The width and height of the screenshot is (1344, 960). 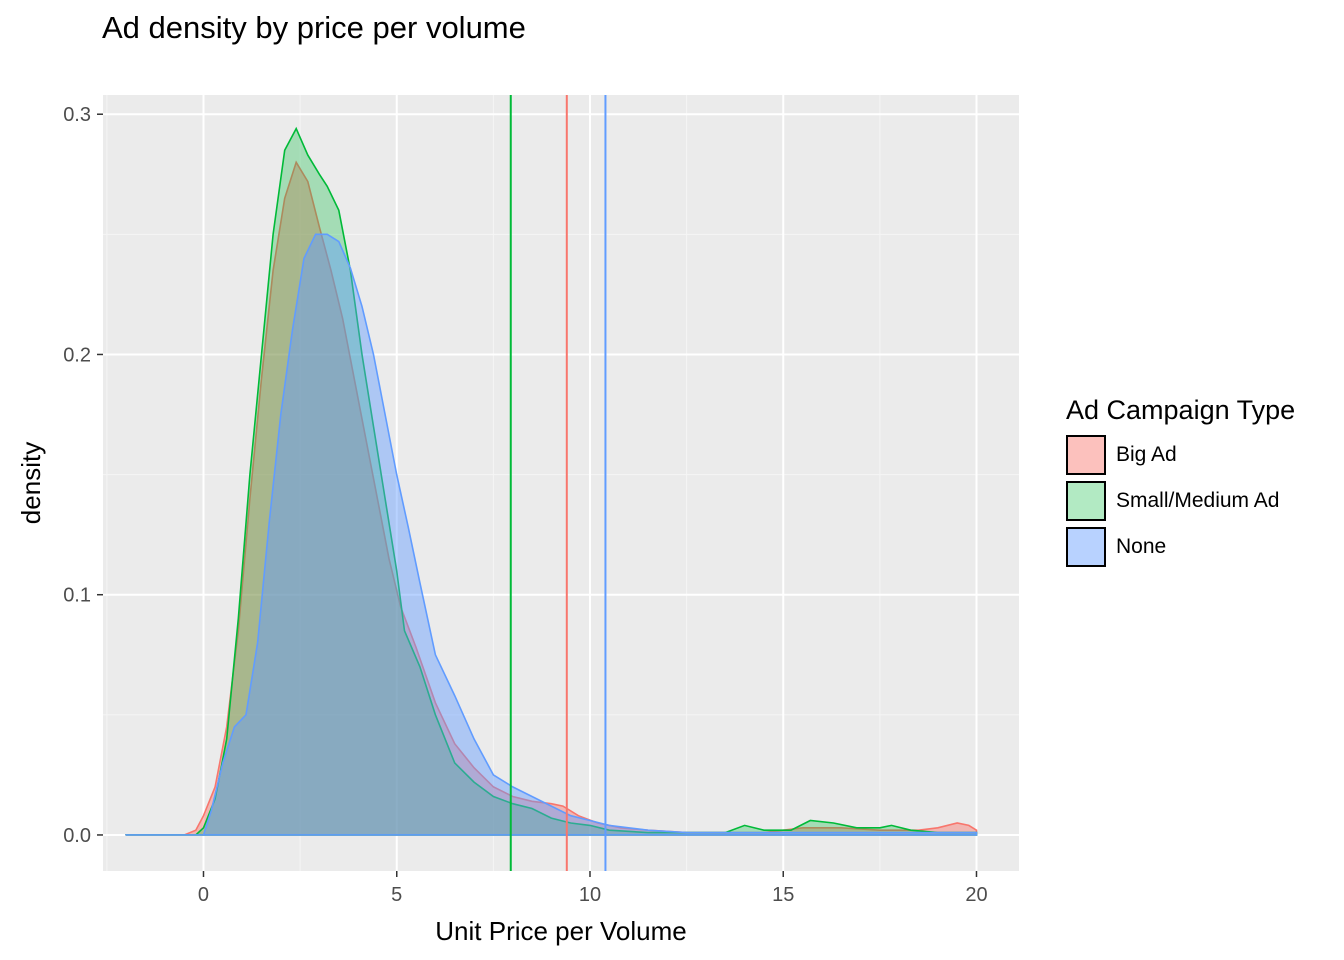 I want to click on legend-item-big-ad: Big Ad, so click(x=1180, y=455).